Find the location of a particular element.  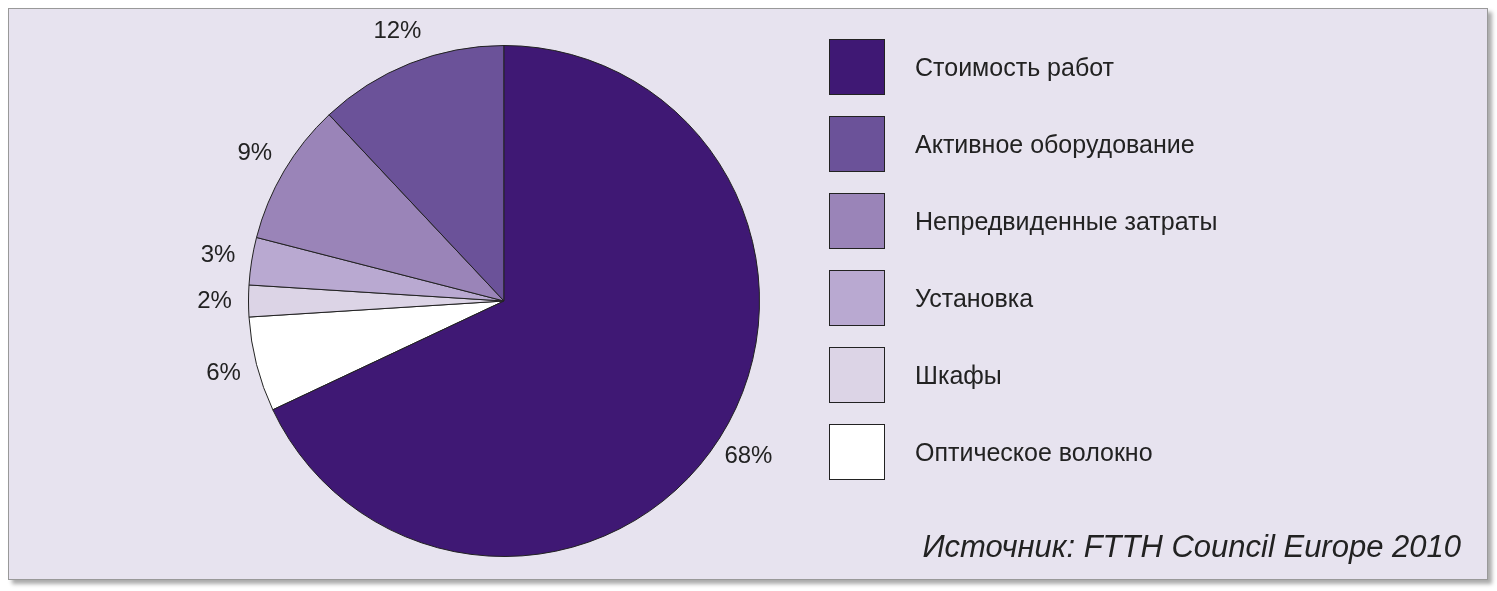

data-label: 9% is located at coordinates (255, 152).